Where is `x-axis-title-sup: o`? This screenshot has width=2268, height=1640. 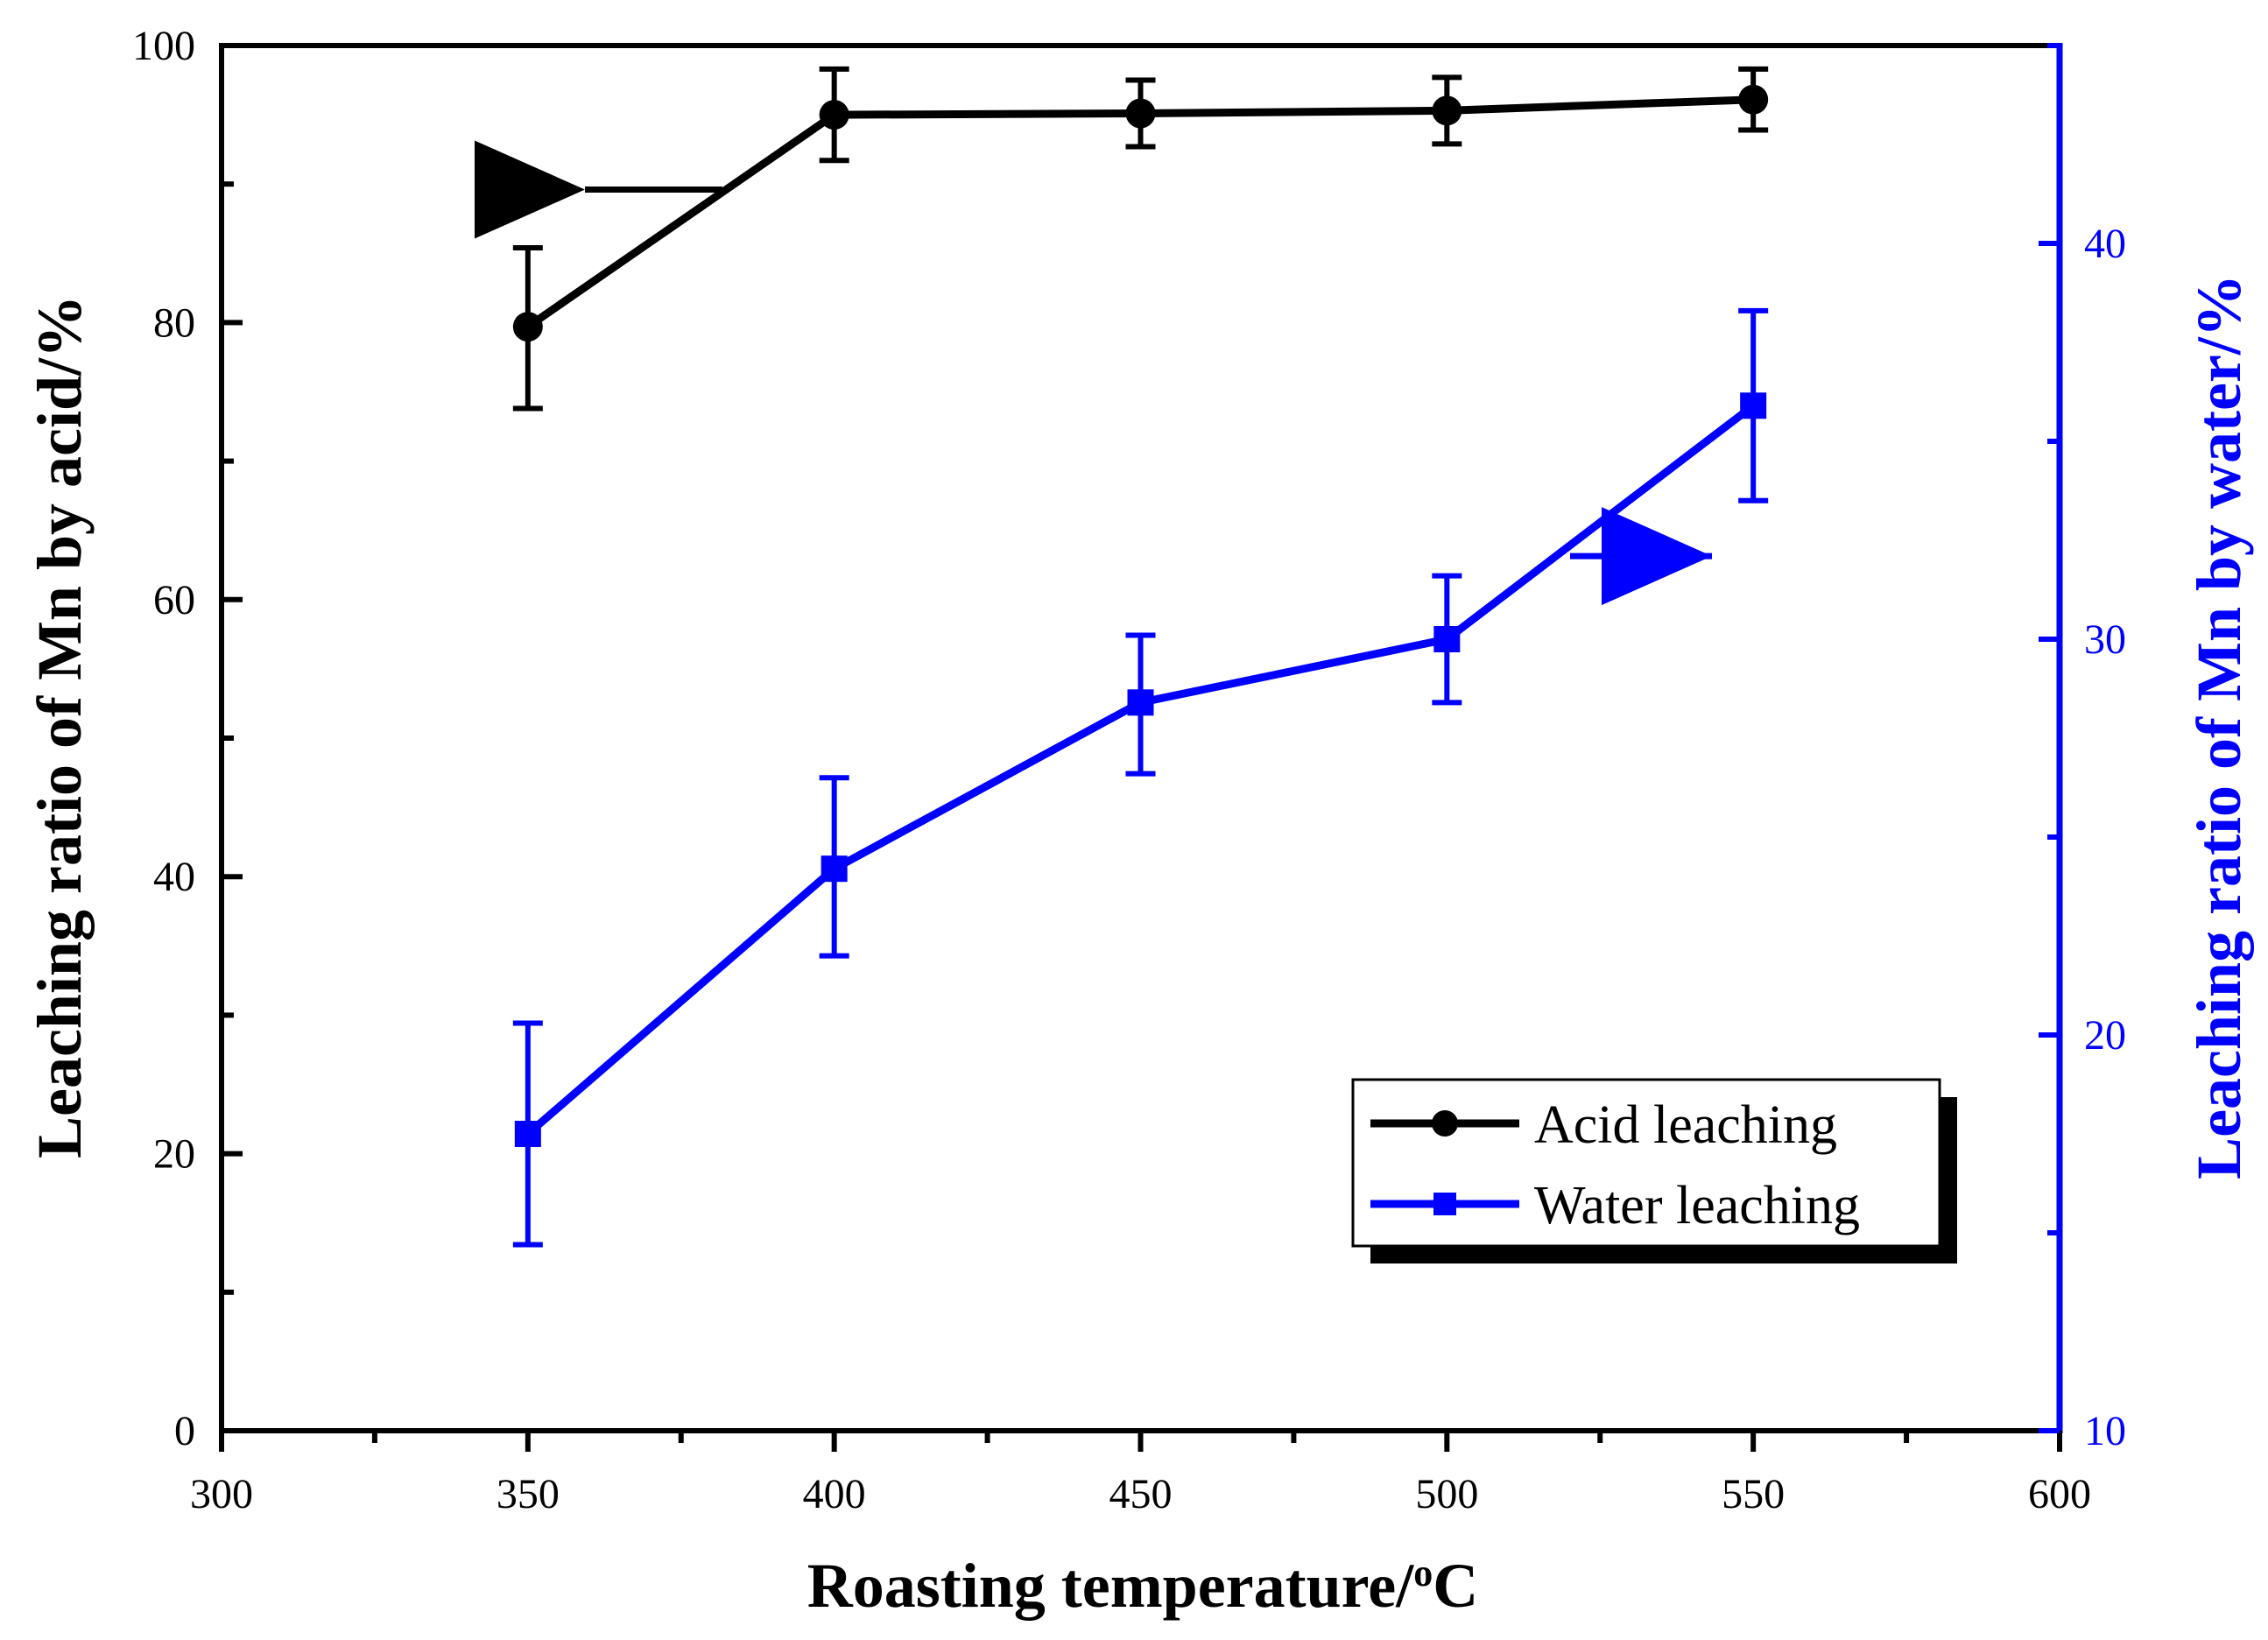
x-axis-title-sup: o is located at coordinates (1423, 1573).